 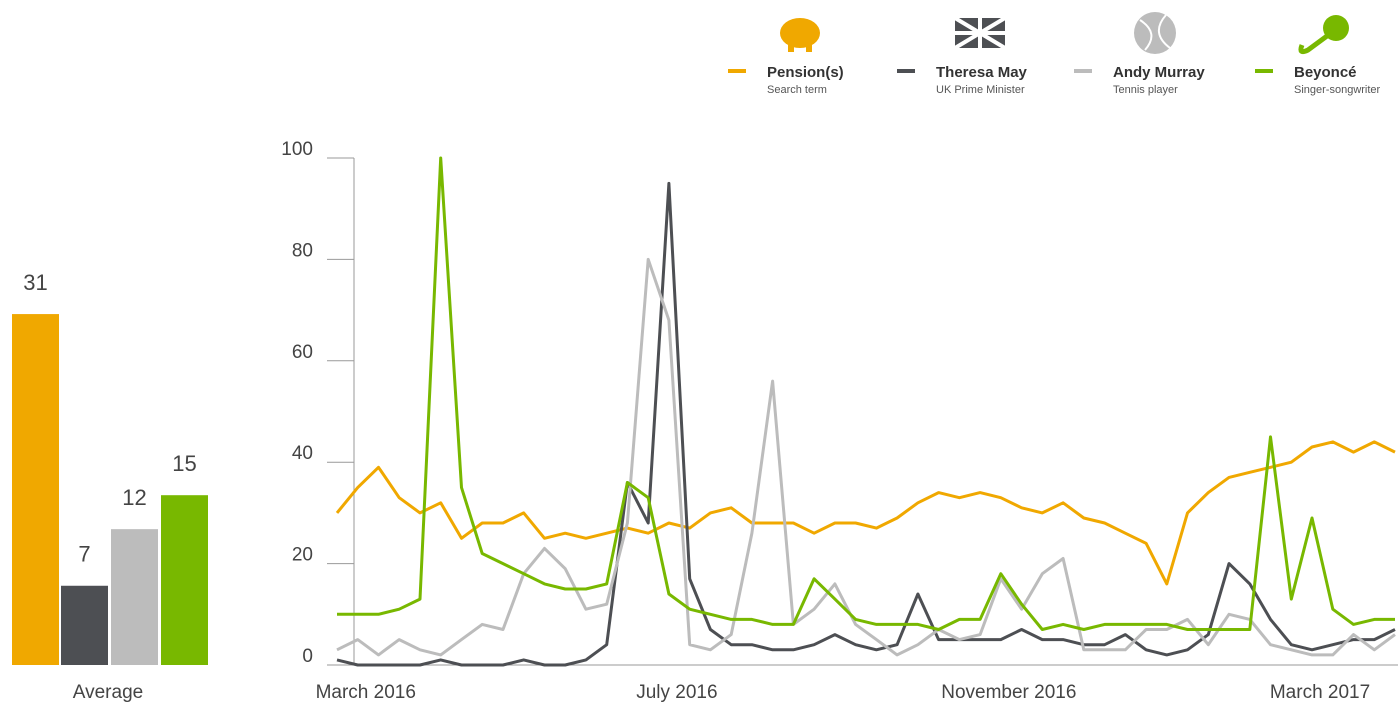 I want to click on legend-name: Theresa May, so click(x=982, y=72).